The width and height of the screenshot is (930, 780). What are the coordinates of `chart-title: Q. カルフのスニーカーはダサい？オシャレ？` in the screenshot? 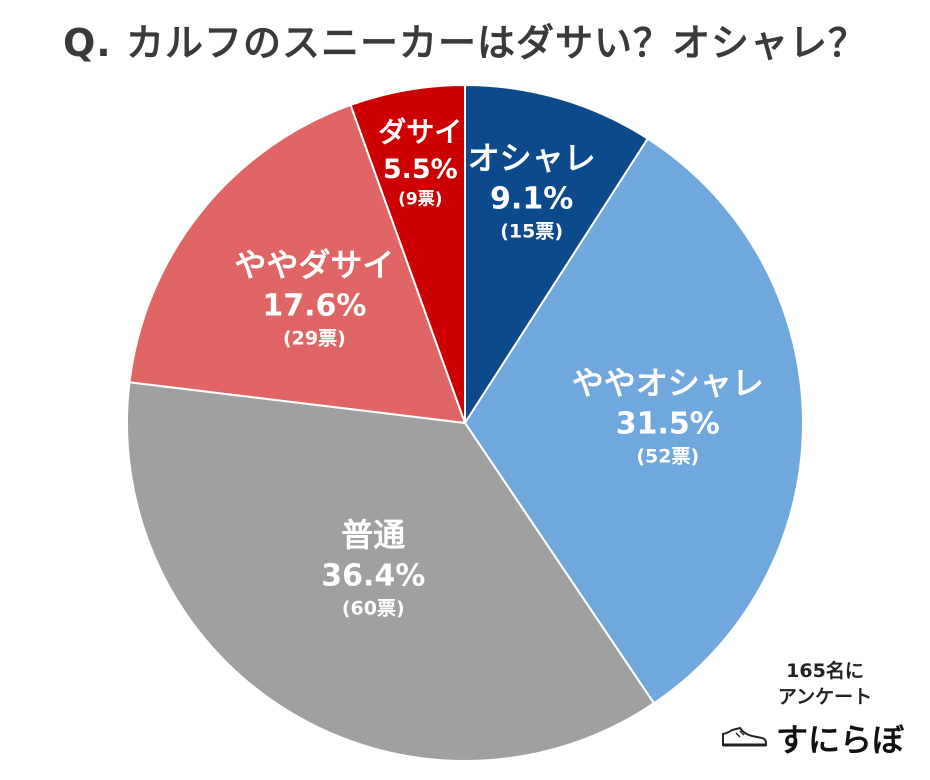 It's located at (465, 43).